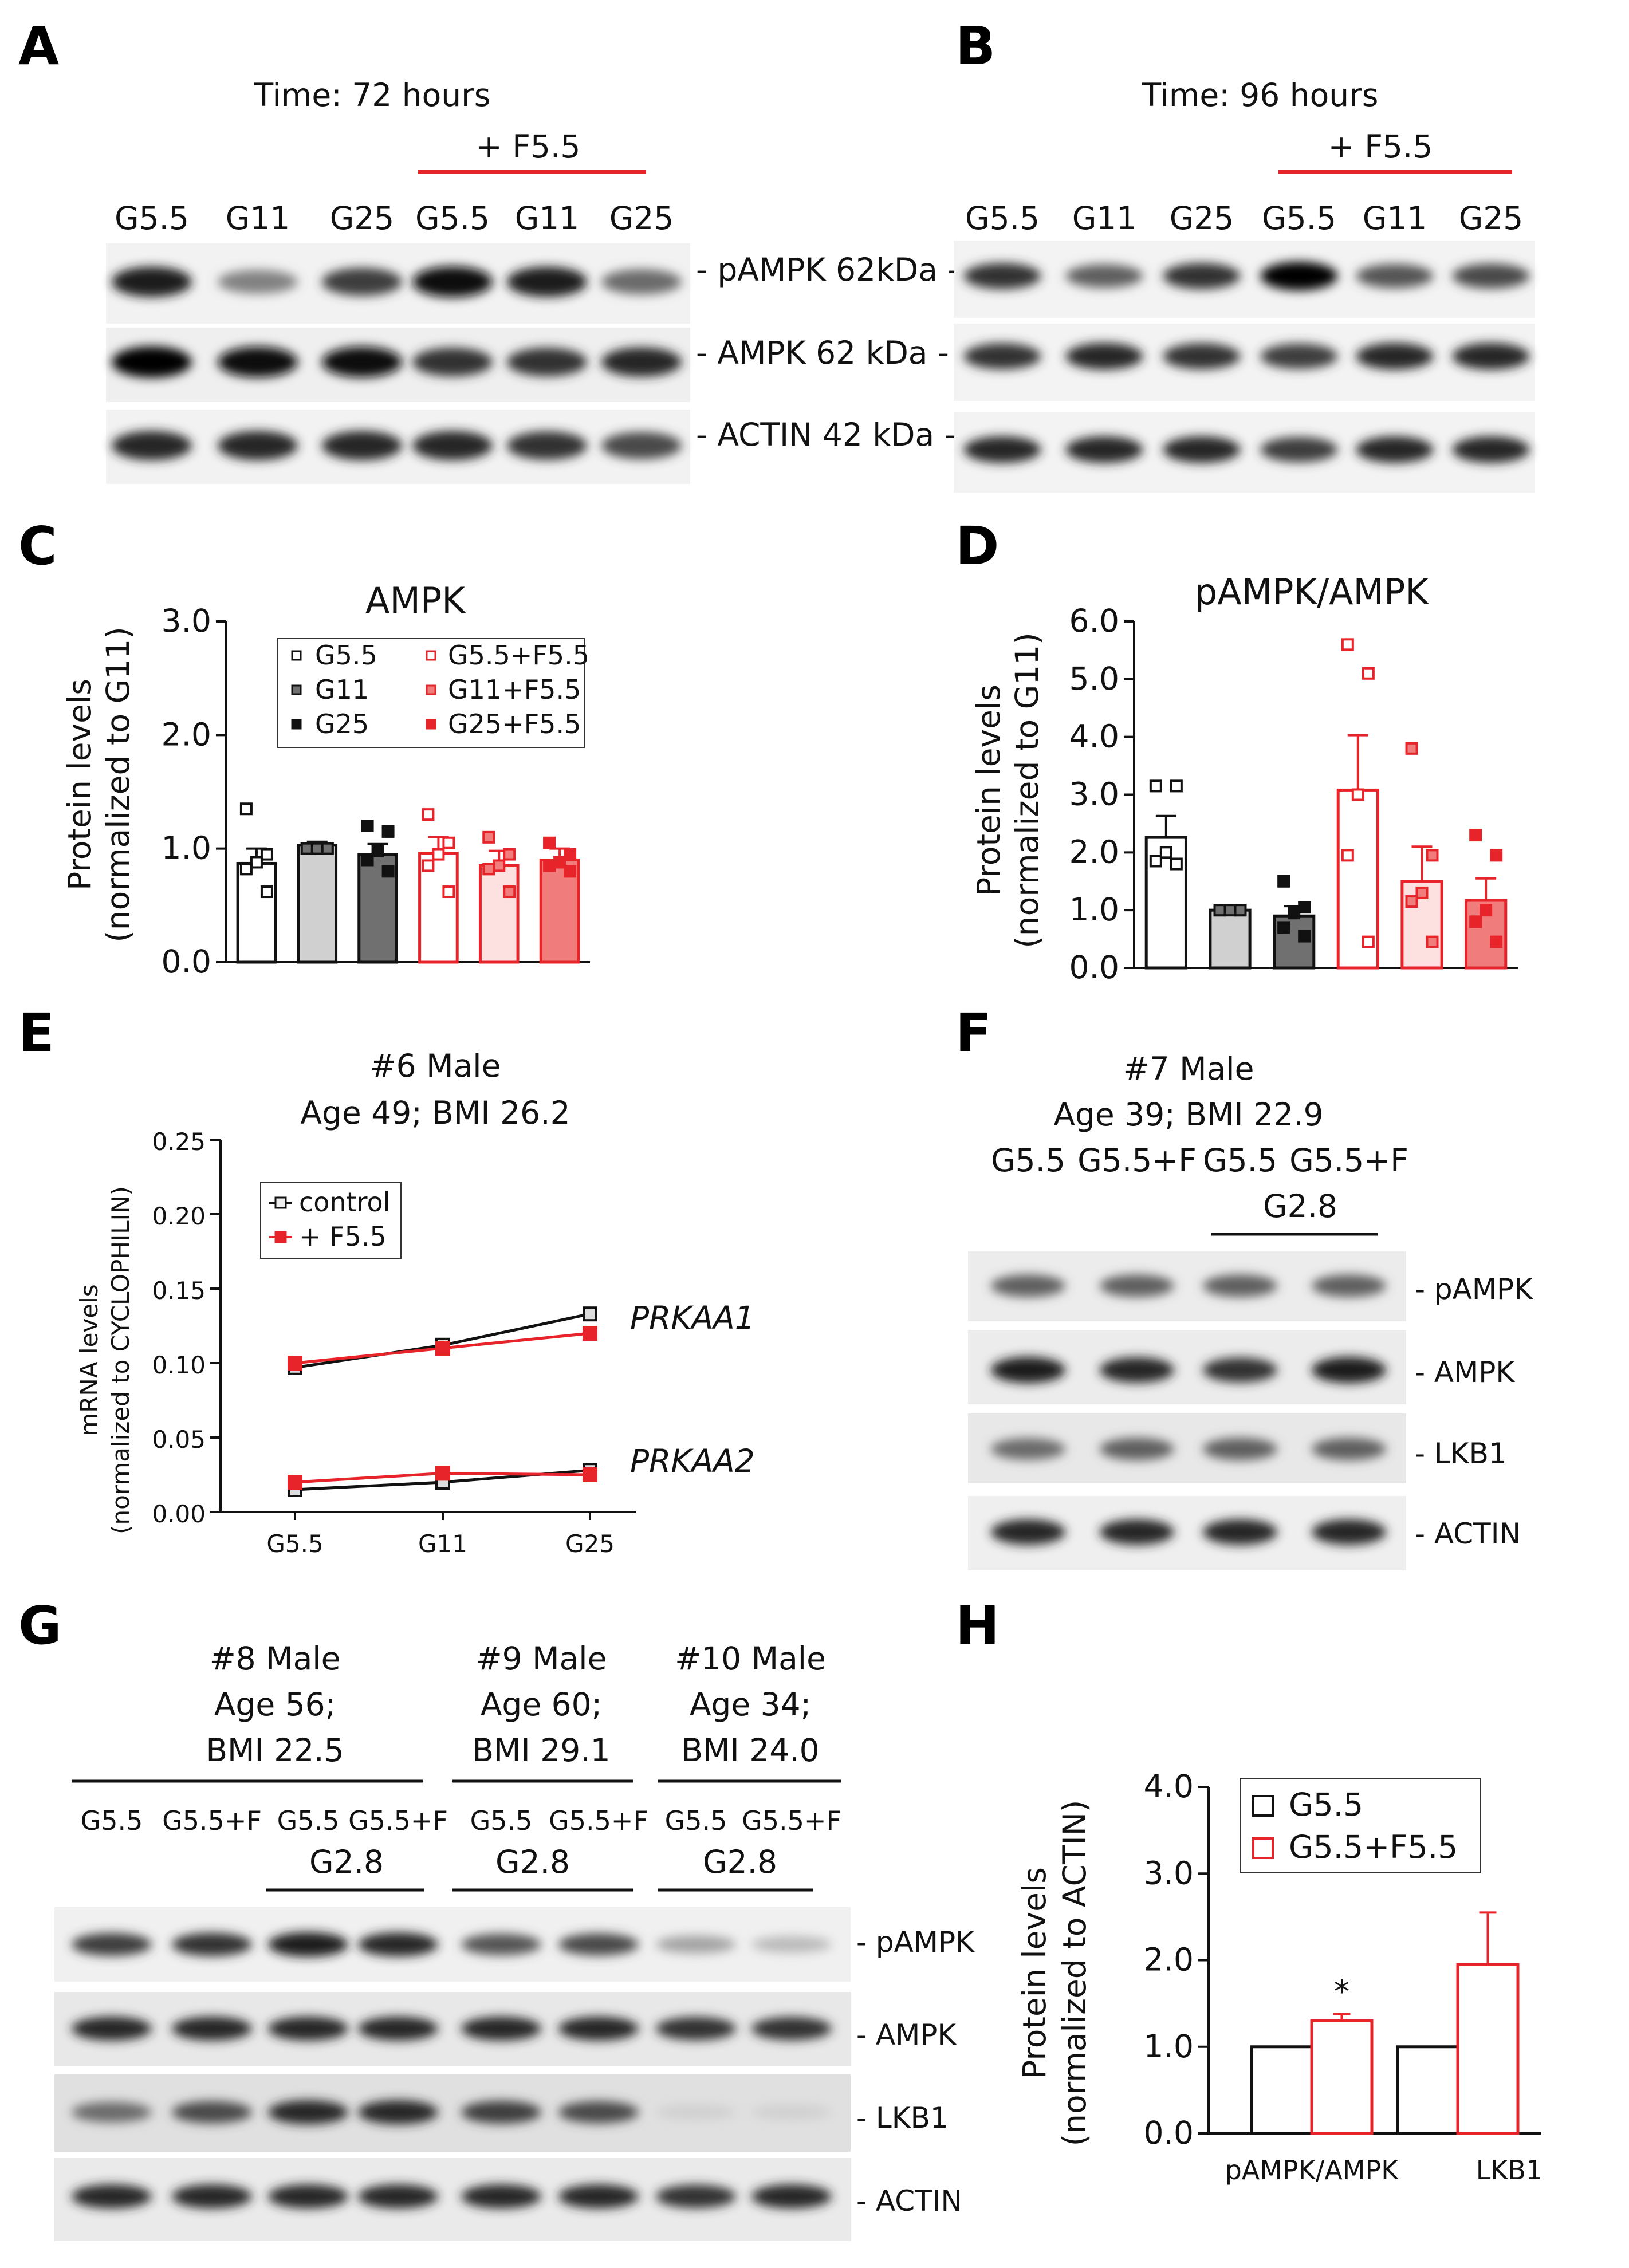  I want to click on blot-g-donor-info: Age 56;, so click(275, 1705).